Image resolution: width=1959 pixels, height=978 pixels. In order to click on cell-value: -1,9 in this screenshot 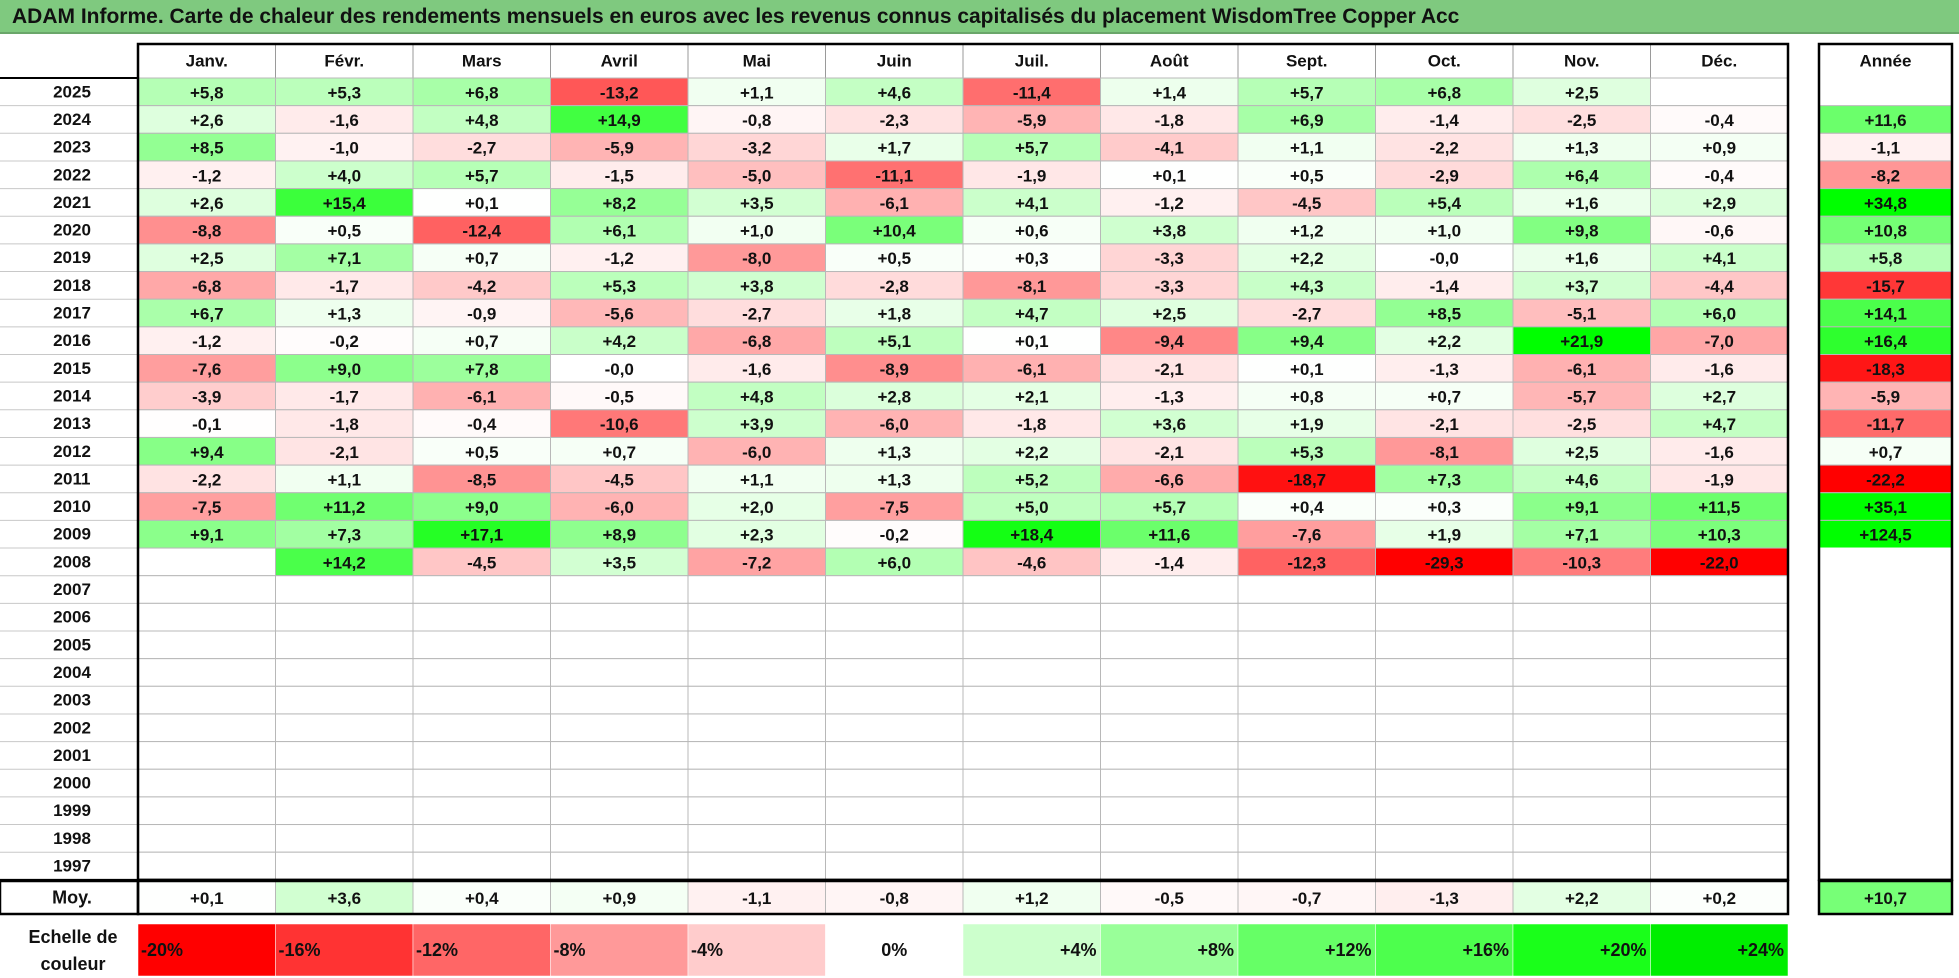, I will do `click(1031, 175)`.